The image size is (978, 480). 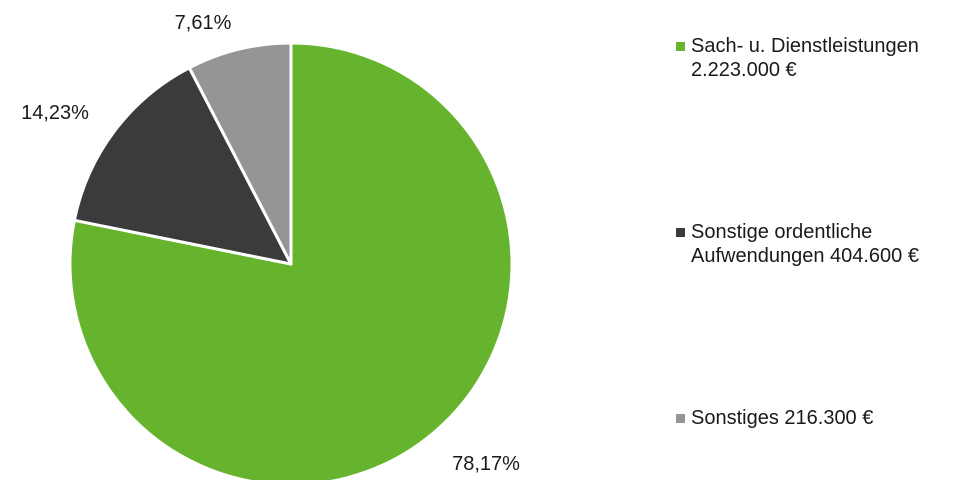 I want to click on slice-label-sonstiges: 7,61%, so click(x=203, y=23).